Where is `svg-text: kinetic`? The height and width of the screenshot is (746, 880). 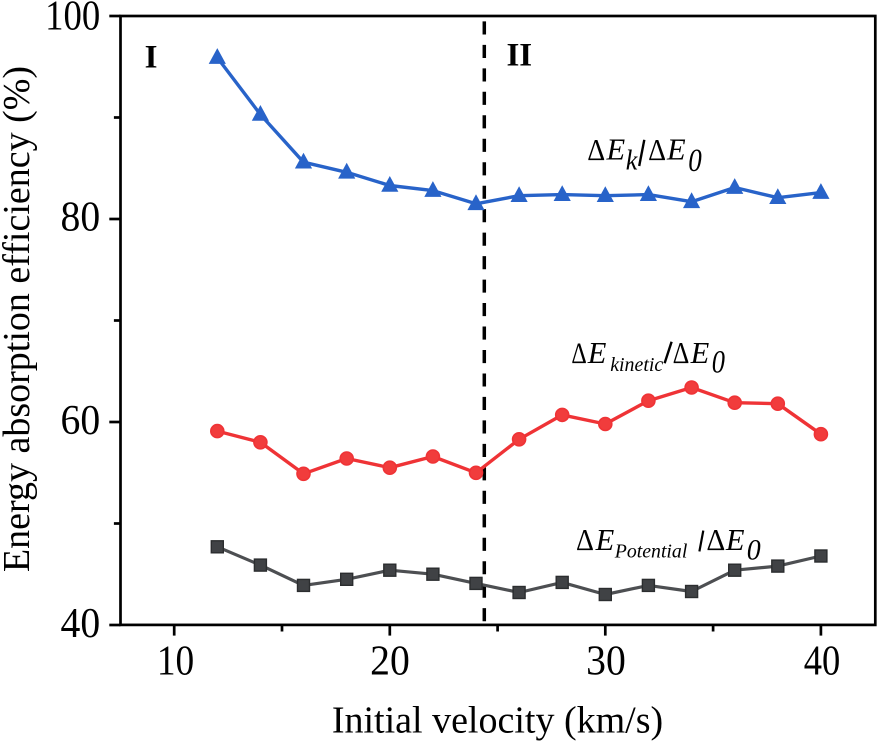
svg-text: kinetic is located at coordinates (636, 365).